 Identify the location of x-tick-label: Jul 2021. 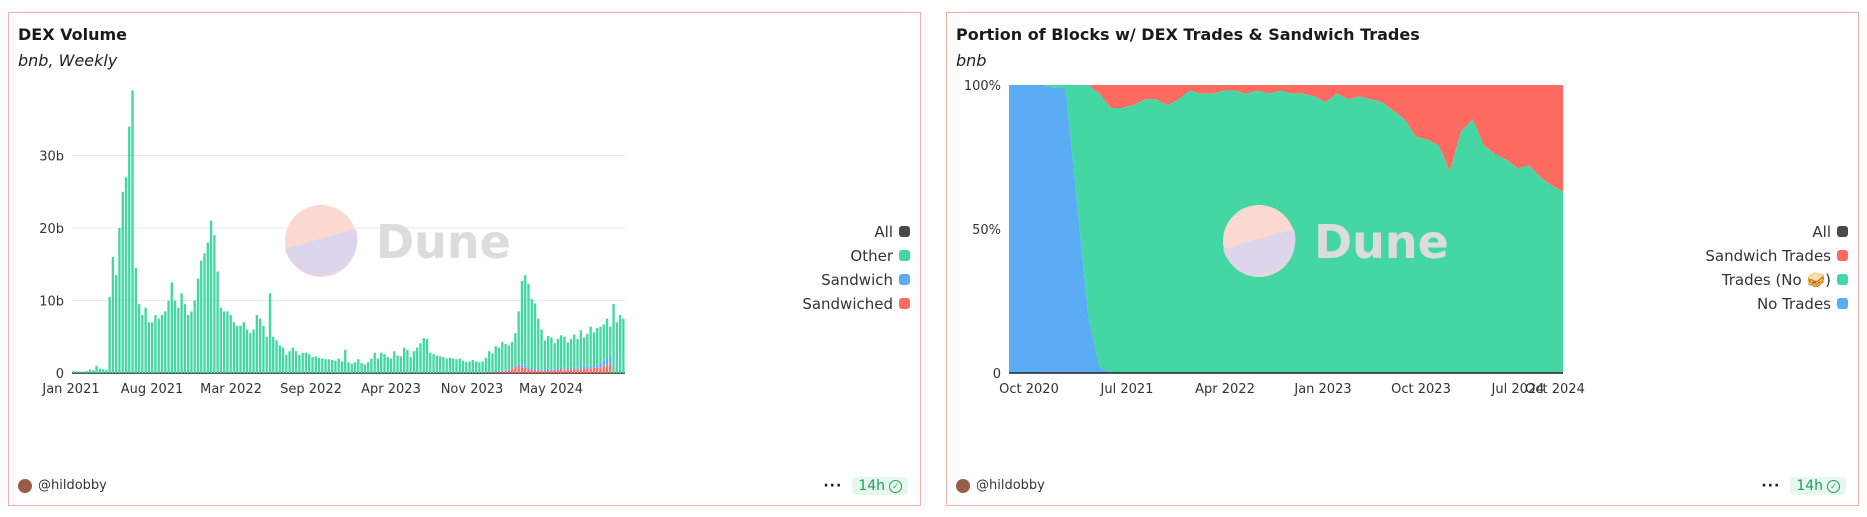
(1127, 389).